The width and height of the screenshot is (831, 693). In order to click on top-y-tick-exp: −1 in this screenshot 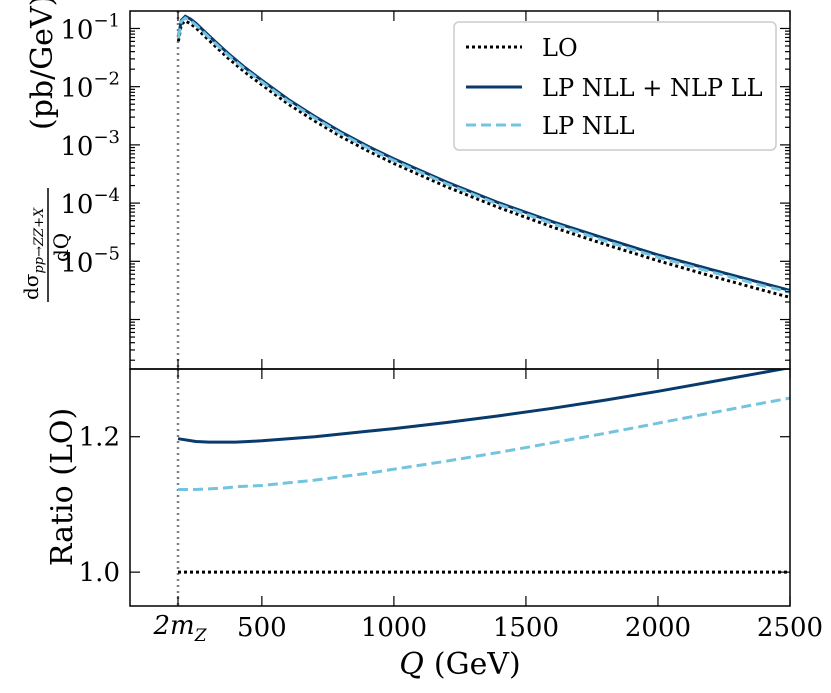, I will do `click(106, 20)`.